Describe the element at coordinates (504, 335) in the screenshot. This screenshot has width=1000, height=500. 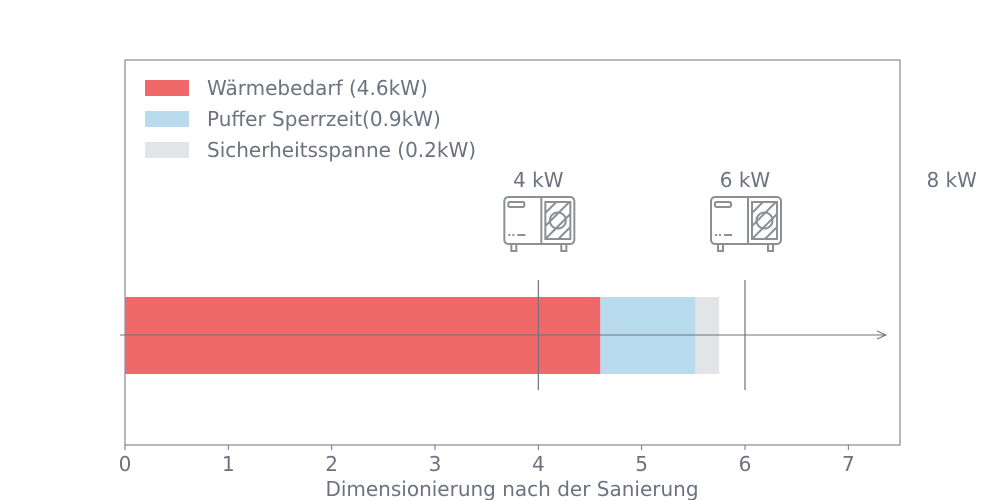
I see `x-axis-arrow` at that location.